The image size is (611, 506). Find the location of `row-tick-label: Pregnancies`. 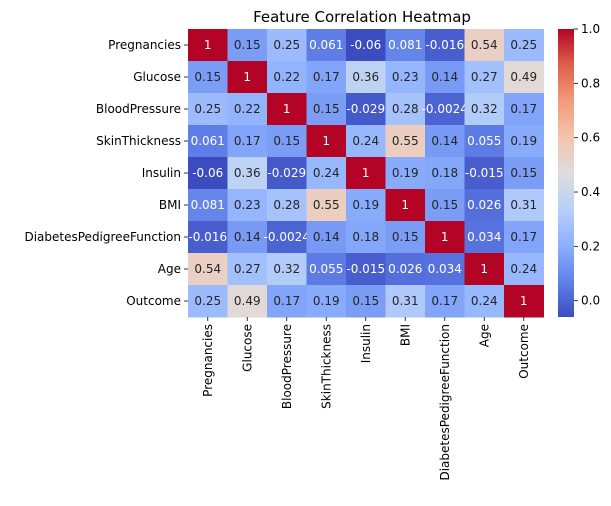

row-tick-label: Pregnancies is located at coordinates (144, 45).